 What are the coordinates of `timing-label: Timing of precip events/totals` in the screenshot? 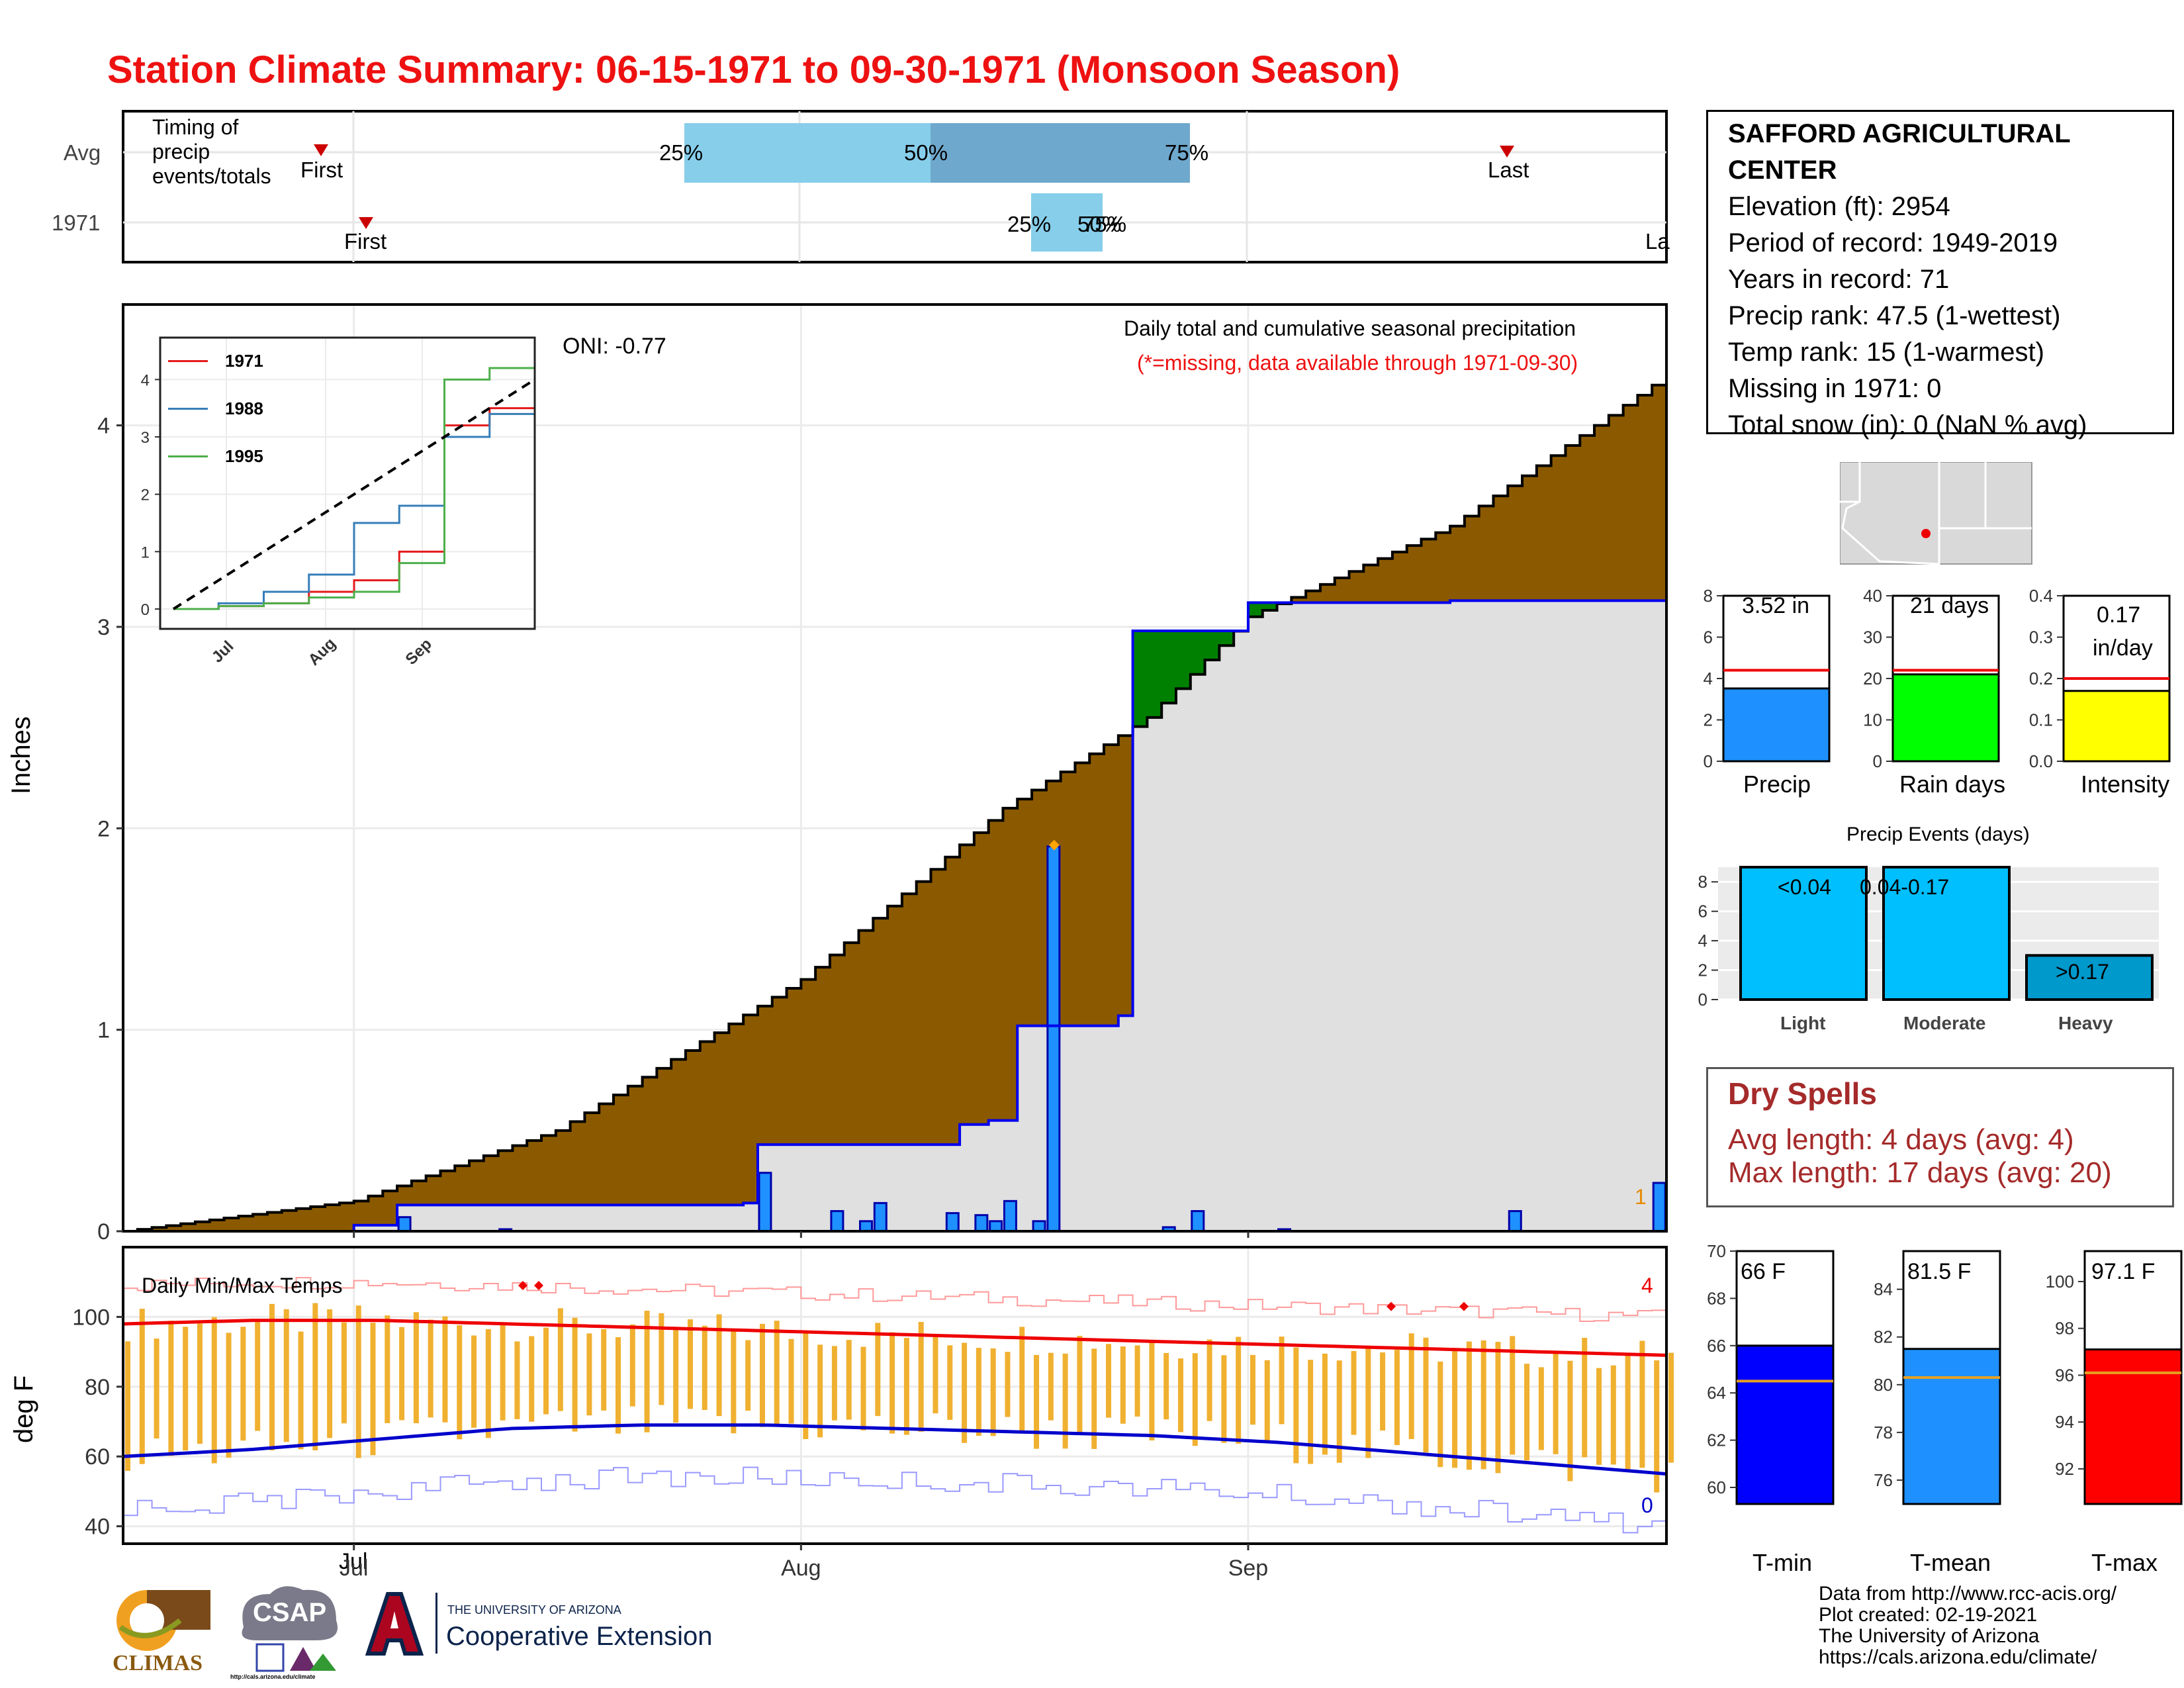 It's located at (211, 151).